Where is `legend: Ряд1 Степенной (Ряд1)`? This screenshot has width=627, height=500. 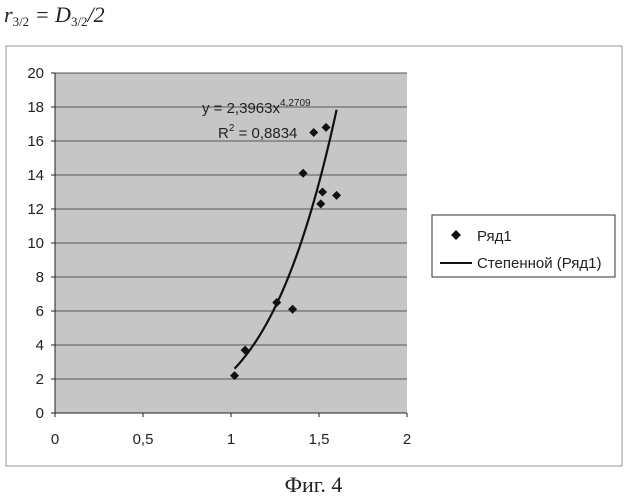
legend: Ряд1 Степенной (Ряд1) is located at coordinates (523, 246).